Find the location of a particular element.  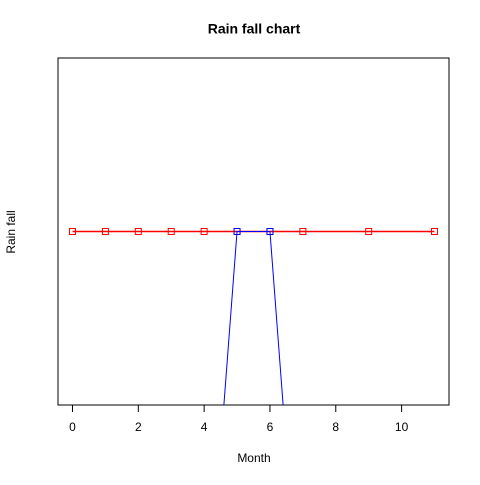

x-tick-label: 2 is located at coordinates (138, 427).